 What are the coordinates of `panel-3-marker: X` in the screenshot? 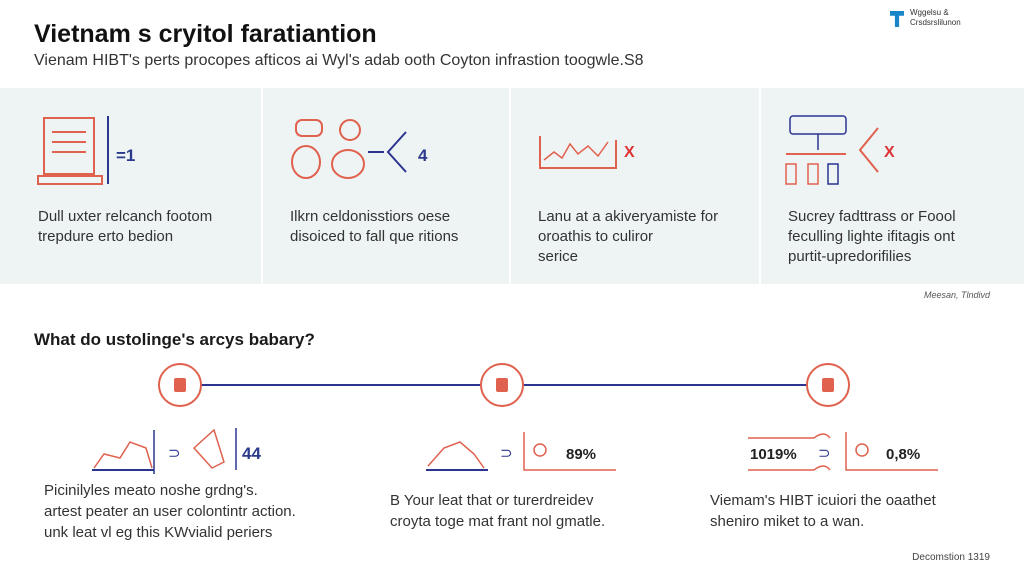 It's located at (629, 152).